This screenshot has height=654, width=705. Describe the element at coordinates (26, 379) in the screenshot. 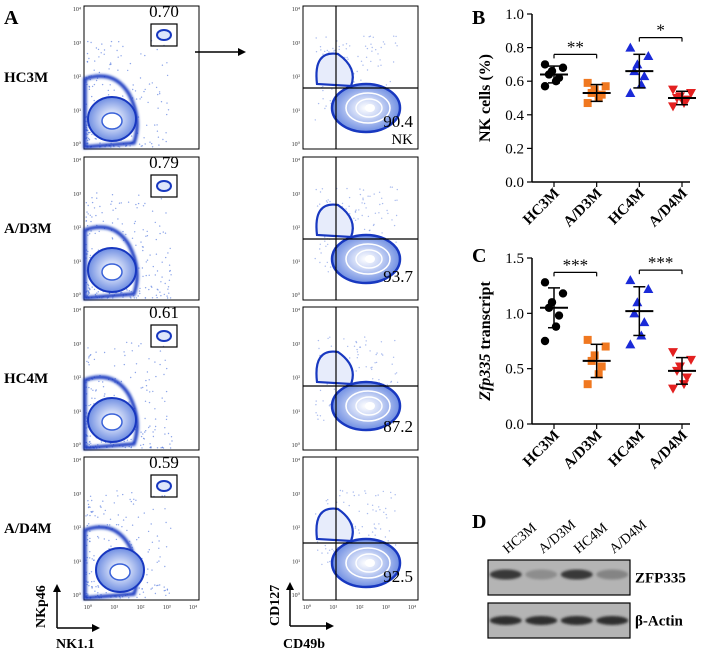

I see `row-label: HC4M` at that location.